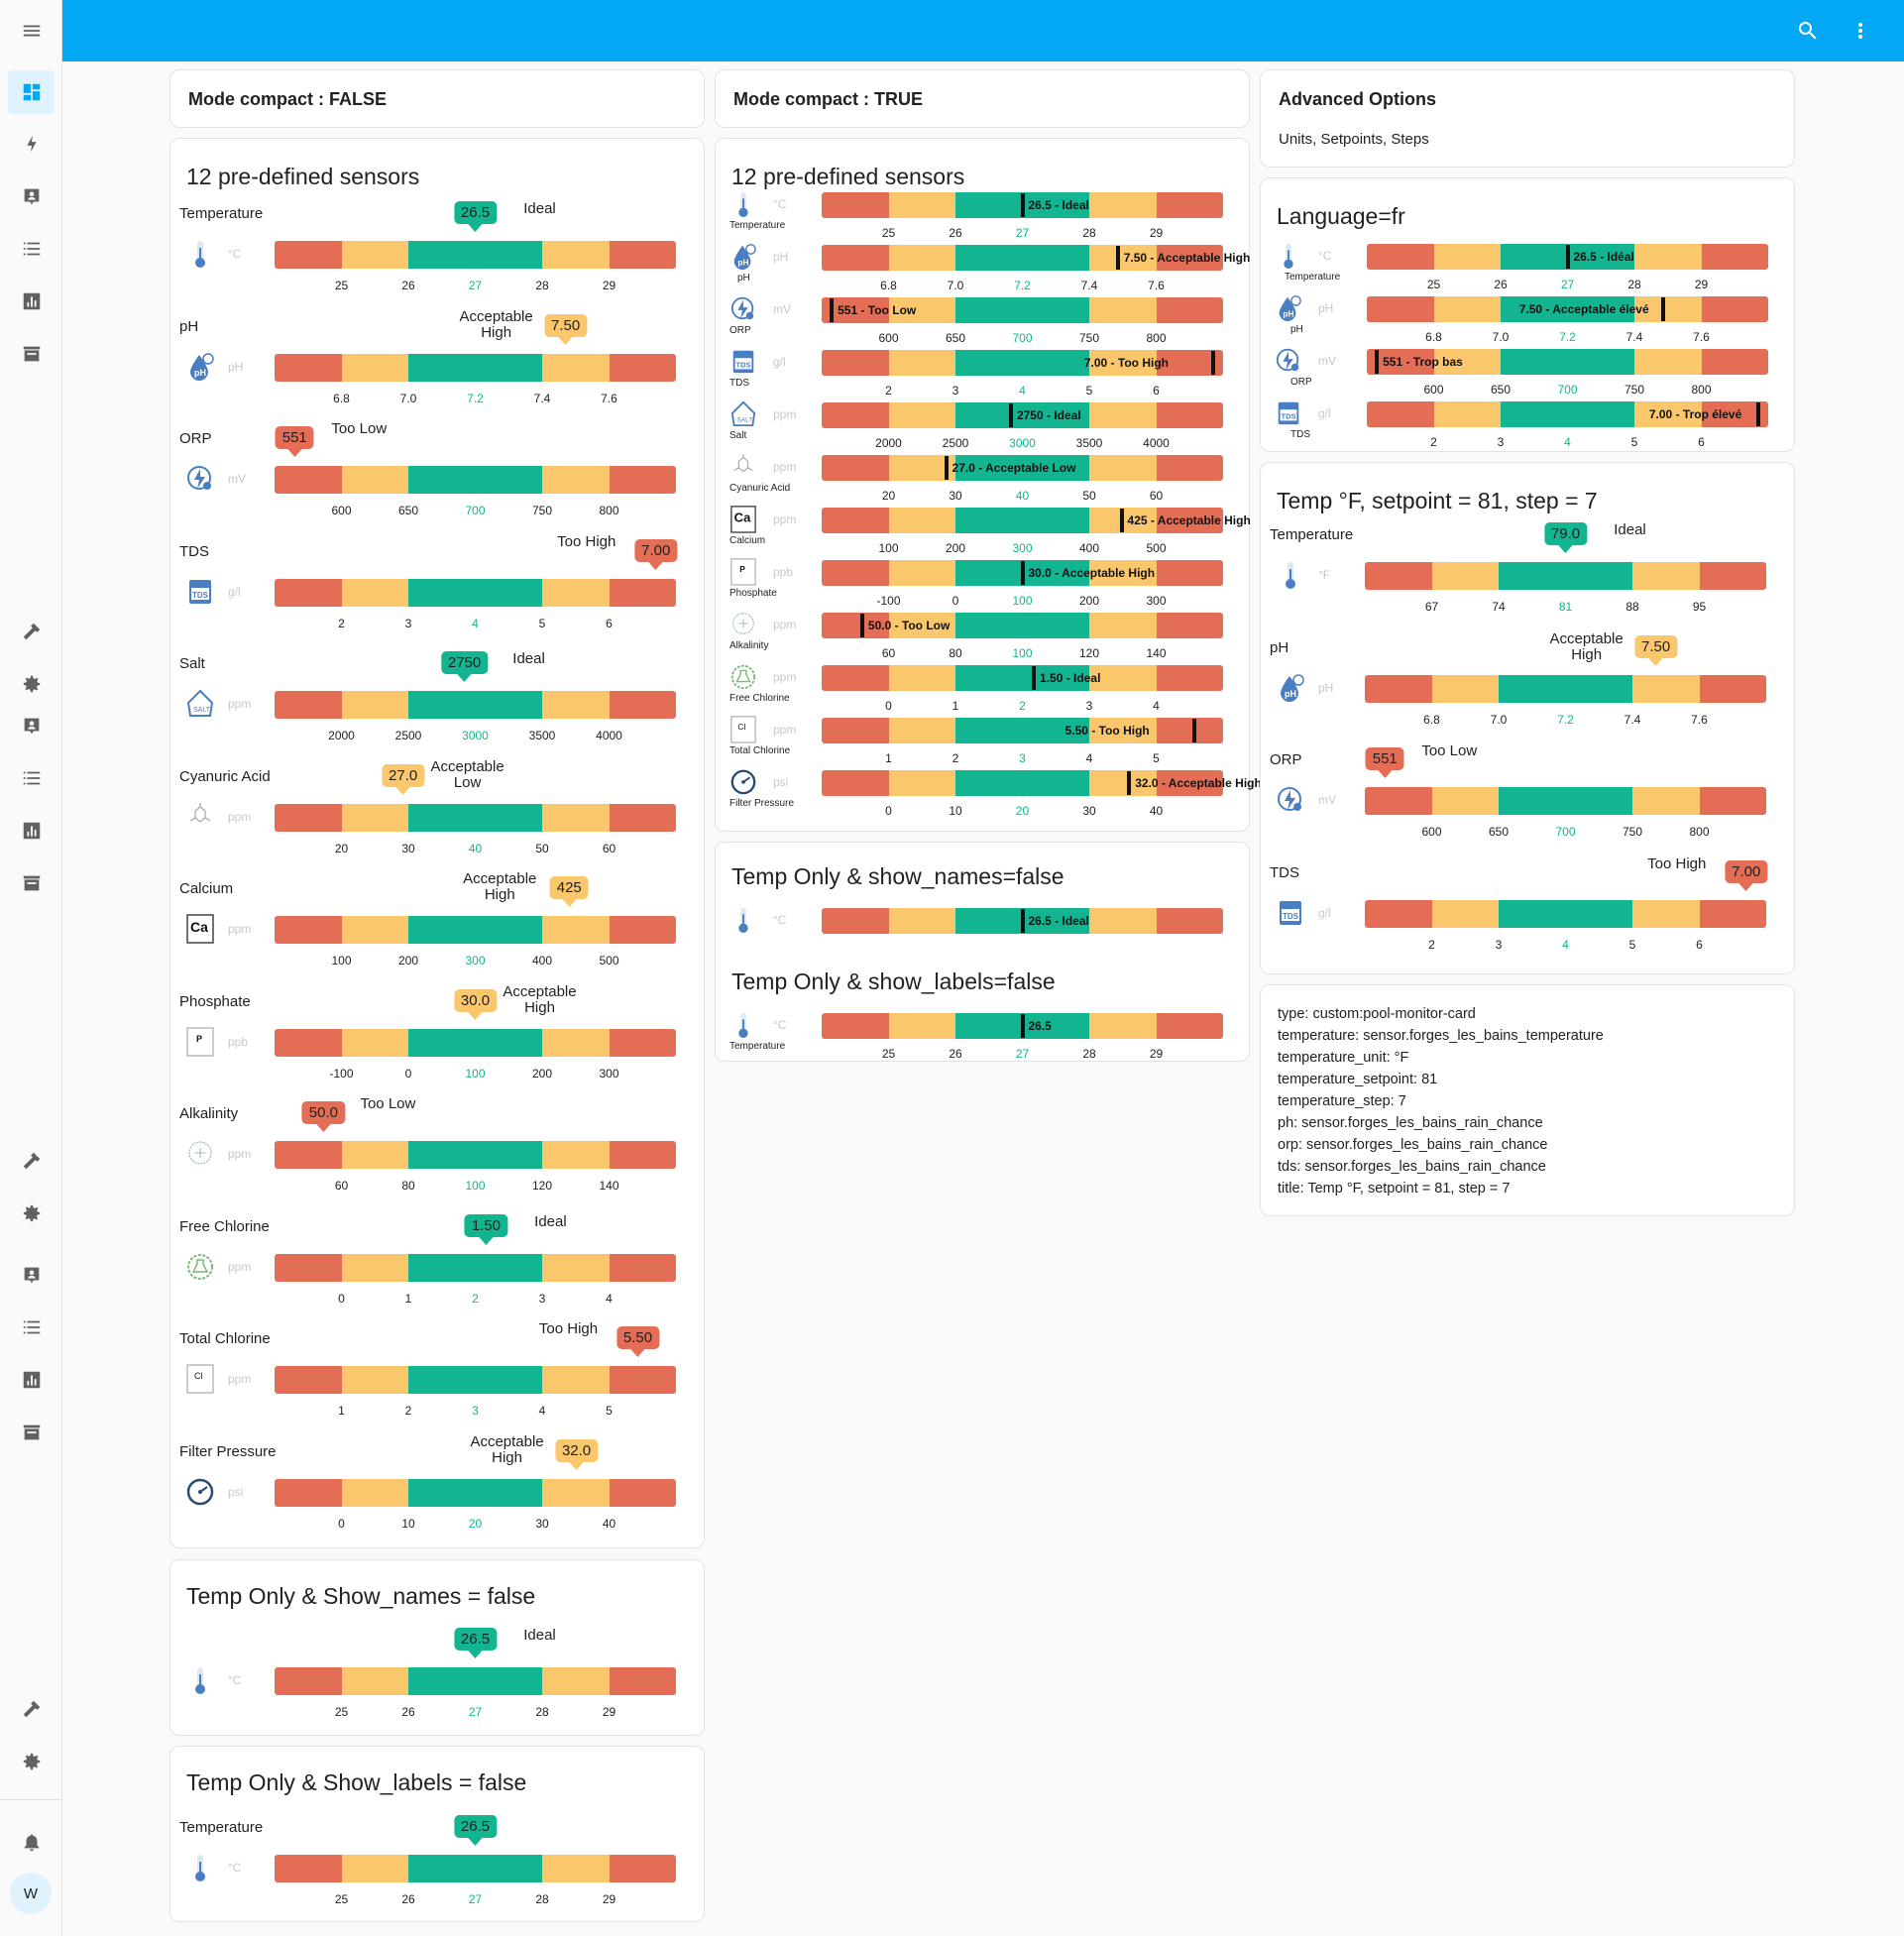 The width and height of the screenshot is (1904, 1936). What do you see at coordinates (31, 1894) in the screenshot?
I see `avatar: W` at bounding box center [31, 1894].